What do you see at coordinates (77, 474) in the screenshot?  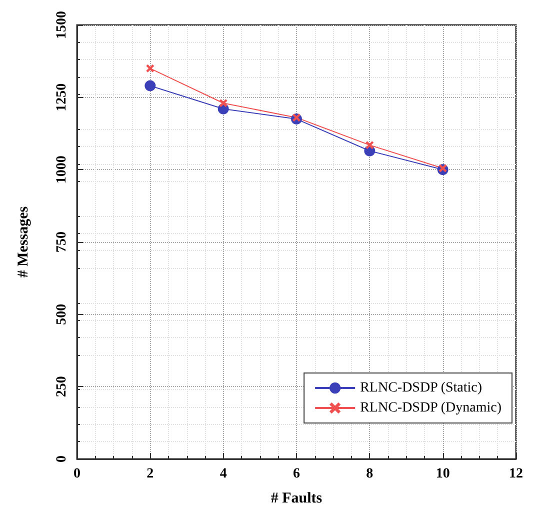 I see `x-tick-label: 0` at bounding box center [77, 474].